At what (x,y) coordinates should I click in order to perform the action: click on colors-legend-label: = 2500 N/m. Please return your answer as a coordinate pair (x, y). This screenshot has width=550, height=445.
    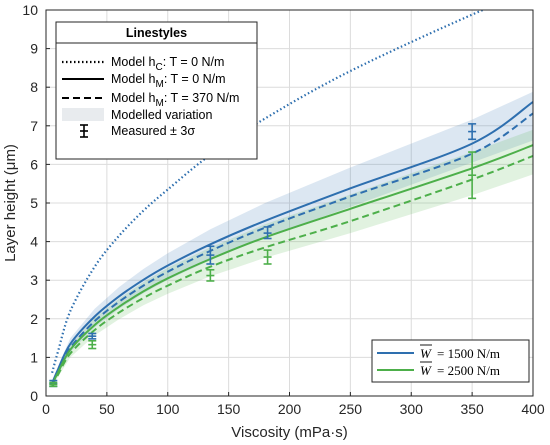
    Looking at the image, I should click on (468, 370).